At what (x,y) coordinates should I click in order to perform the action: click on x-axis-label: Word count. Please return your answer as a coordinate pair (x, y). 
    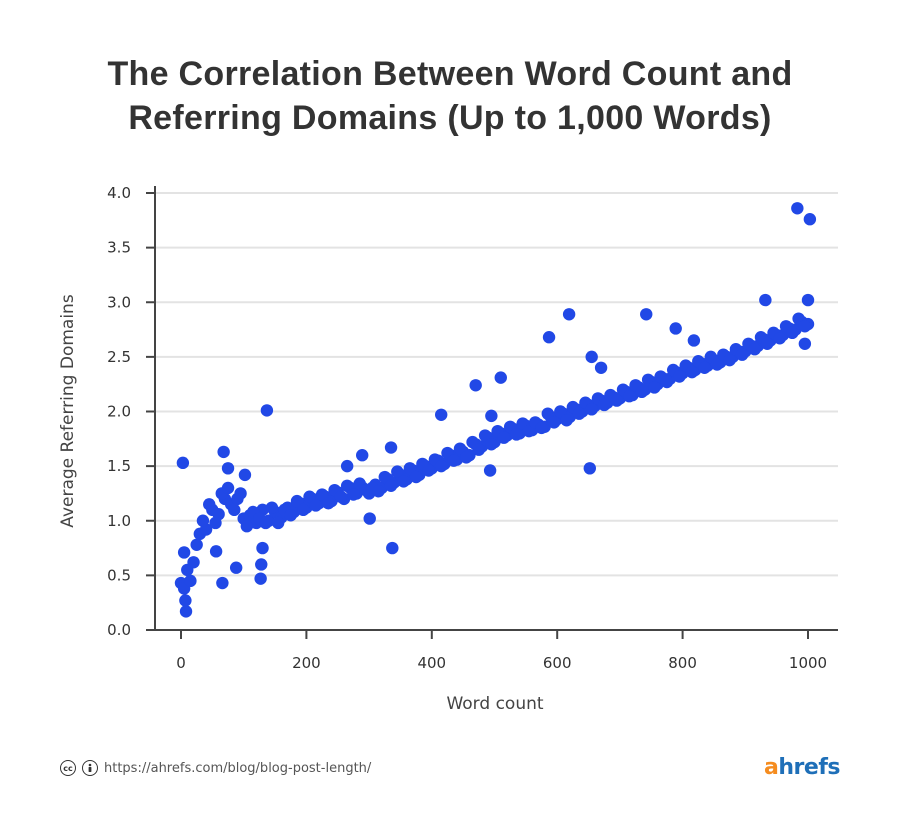
    Looking at the image, I should click on (494, 704).